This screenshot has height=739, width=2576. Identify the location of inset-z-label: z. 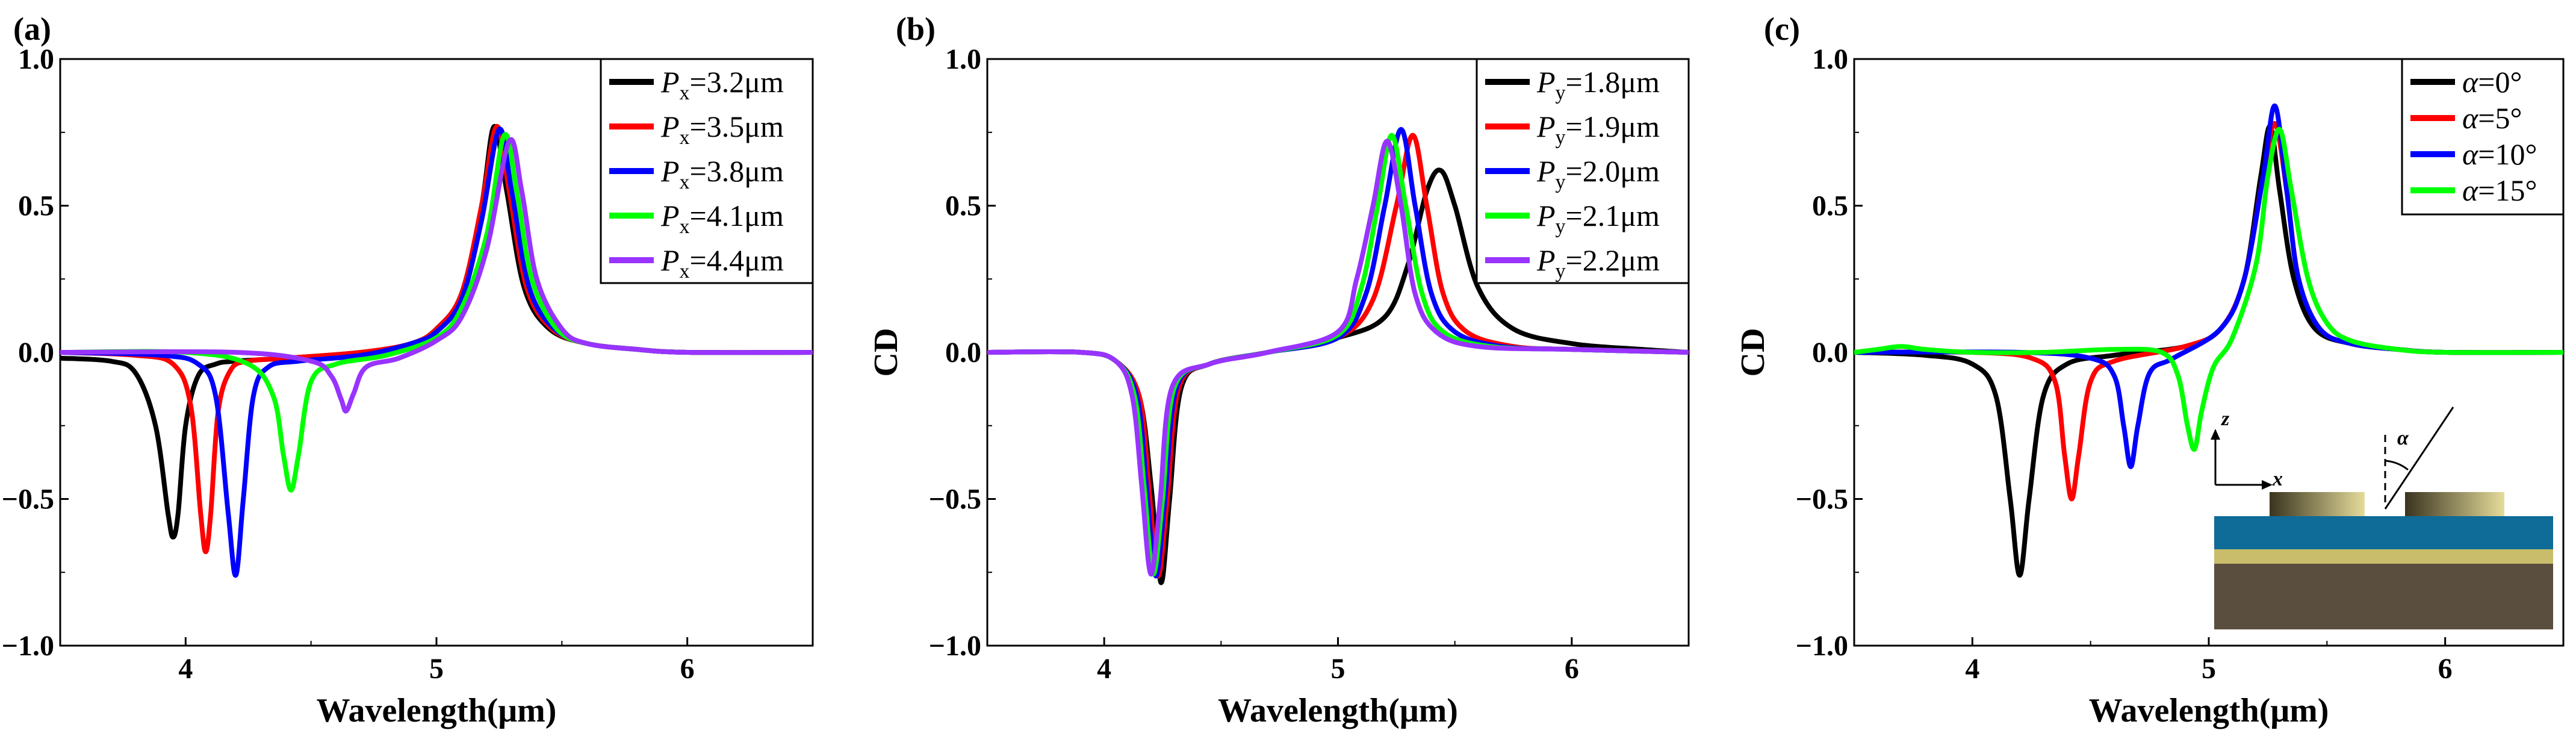
(2225, 419).